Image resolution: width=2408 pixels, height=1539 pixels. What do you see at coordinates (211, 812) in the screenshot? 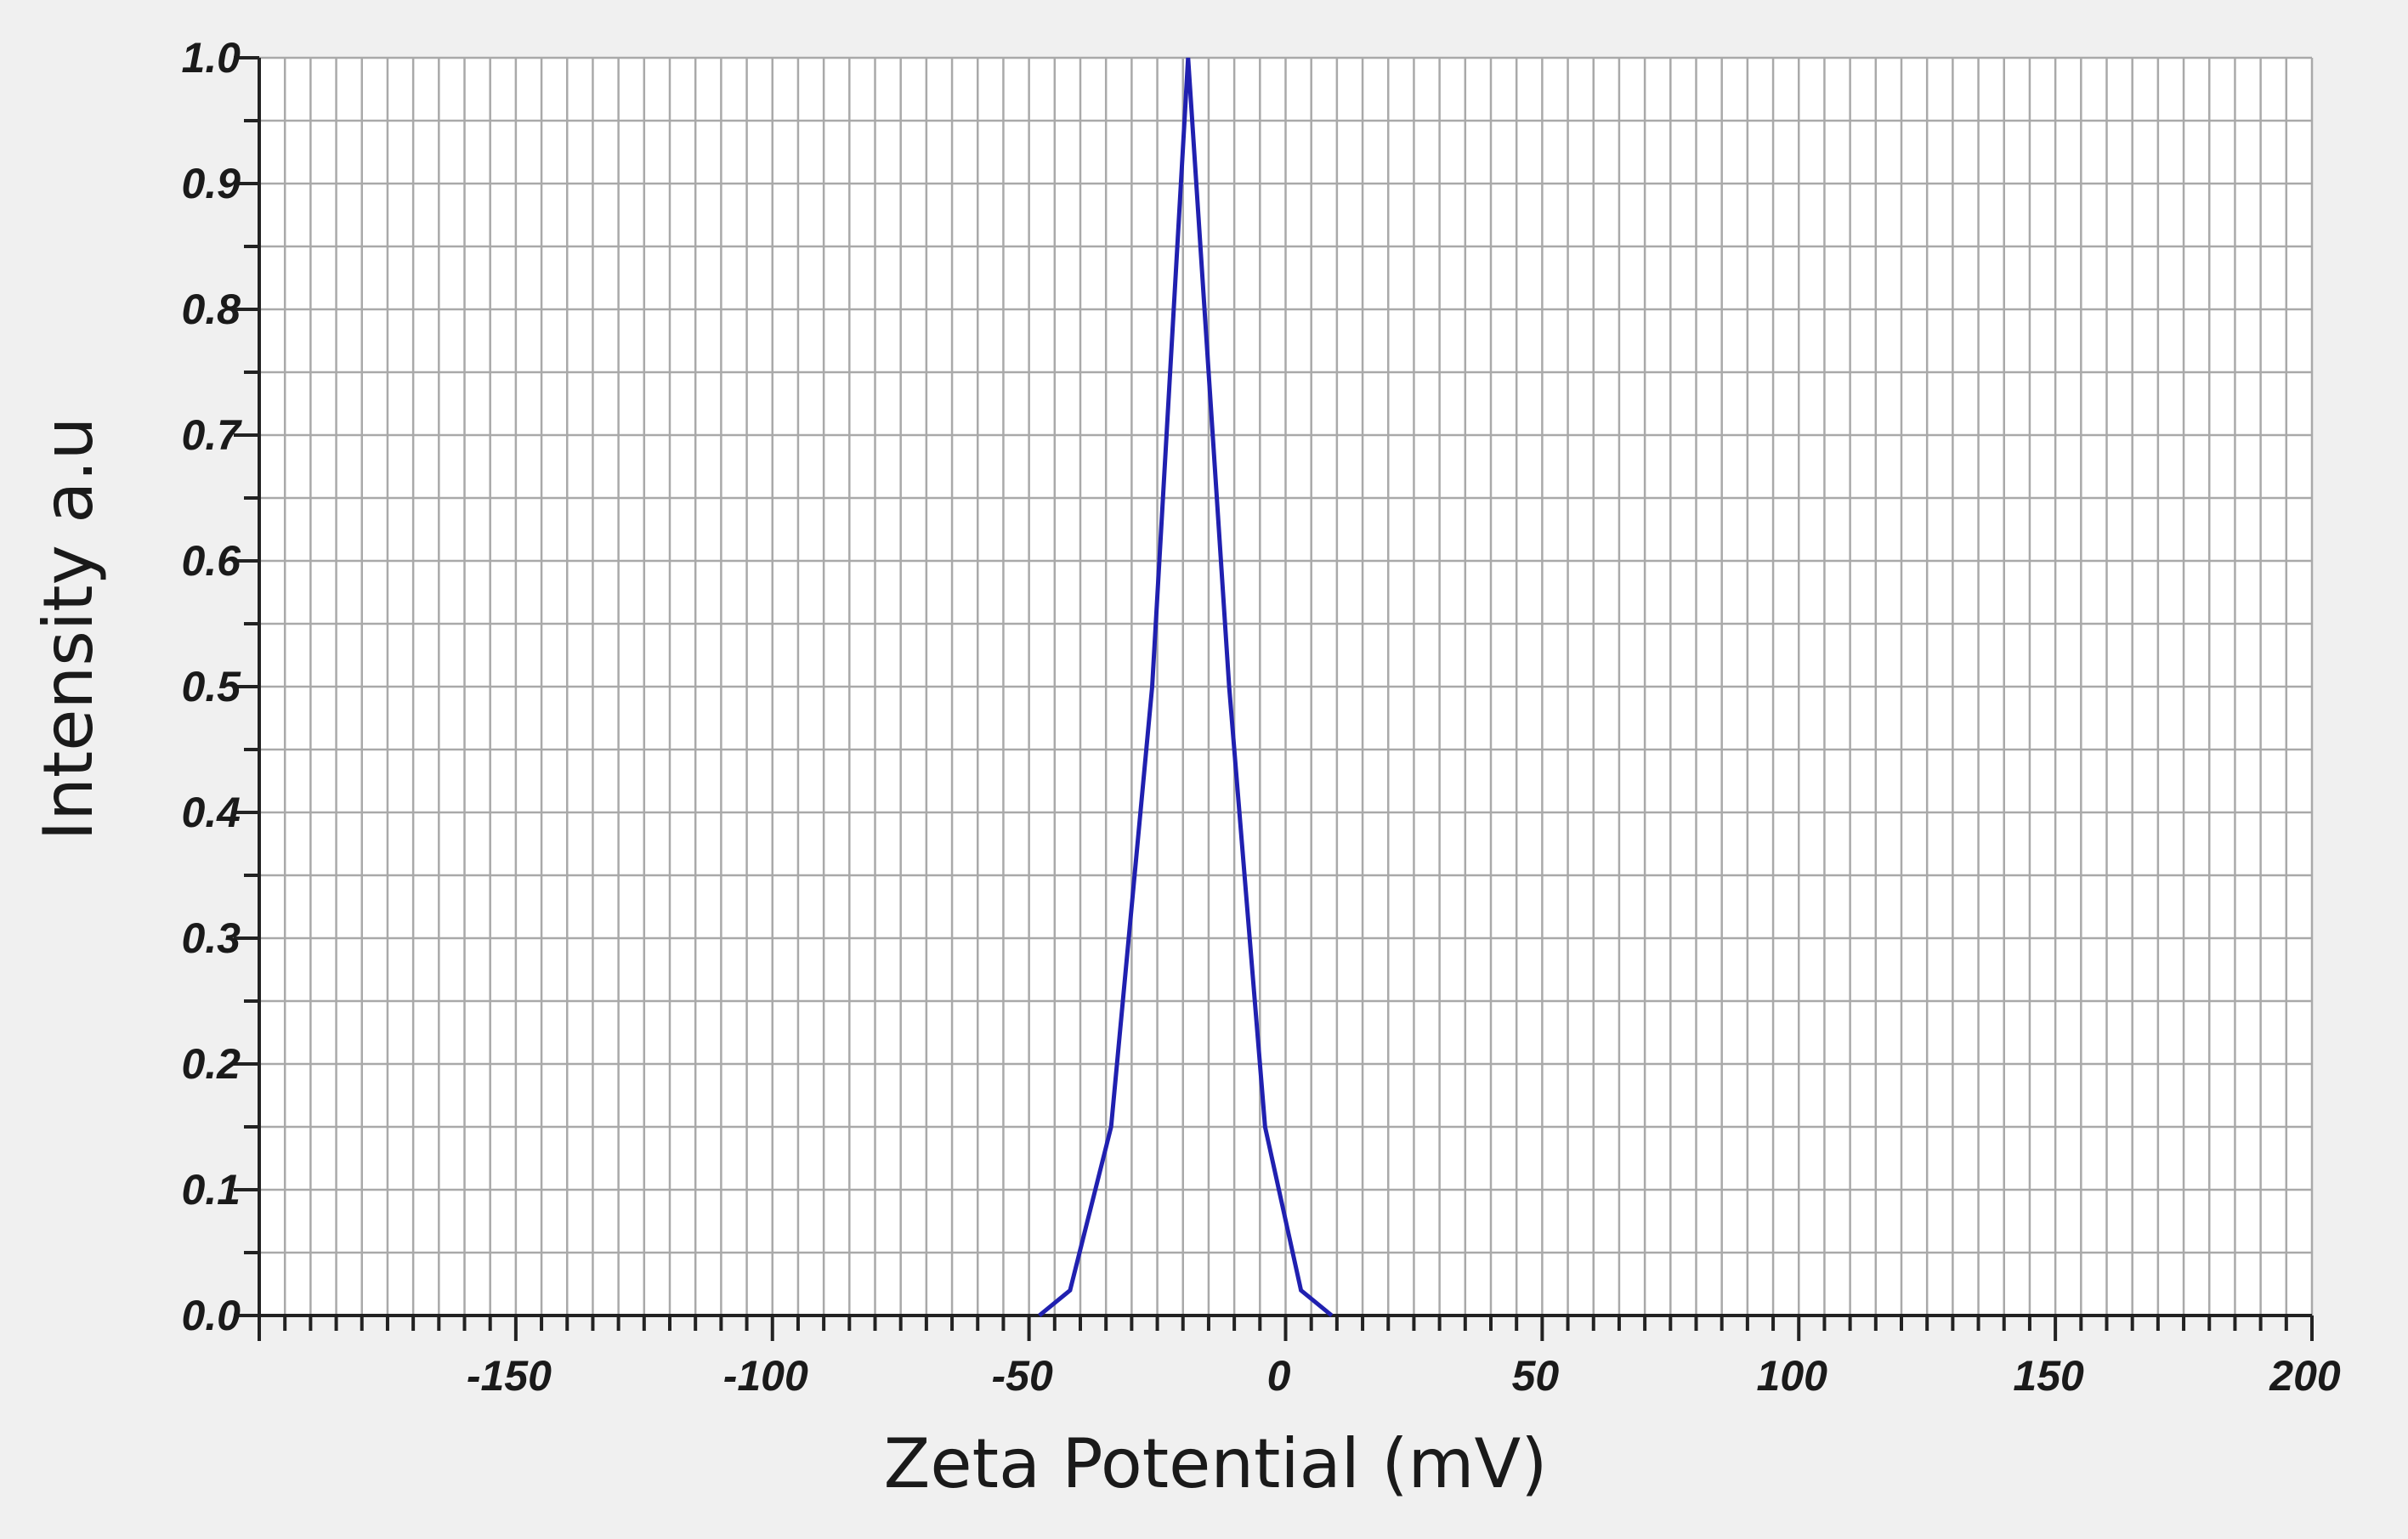
I see `y-tick-label: 0.4` at bounding box center [211, 812].